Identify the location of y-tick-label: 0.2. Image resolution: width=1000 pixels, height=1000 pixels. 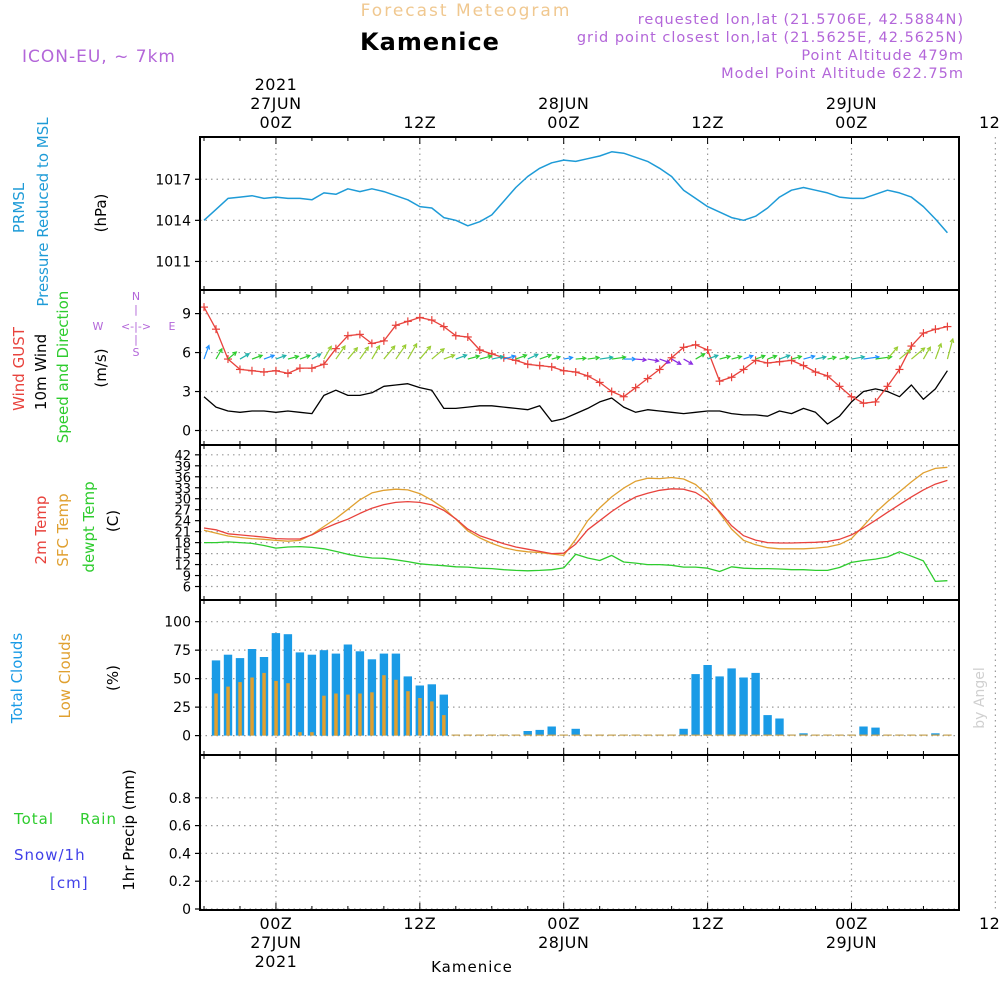
(180, 882).